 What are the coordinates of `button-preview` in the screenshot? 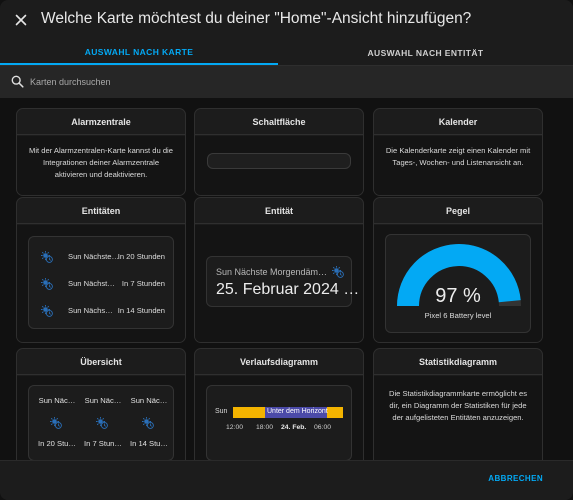 It's located at (279, 161).